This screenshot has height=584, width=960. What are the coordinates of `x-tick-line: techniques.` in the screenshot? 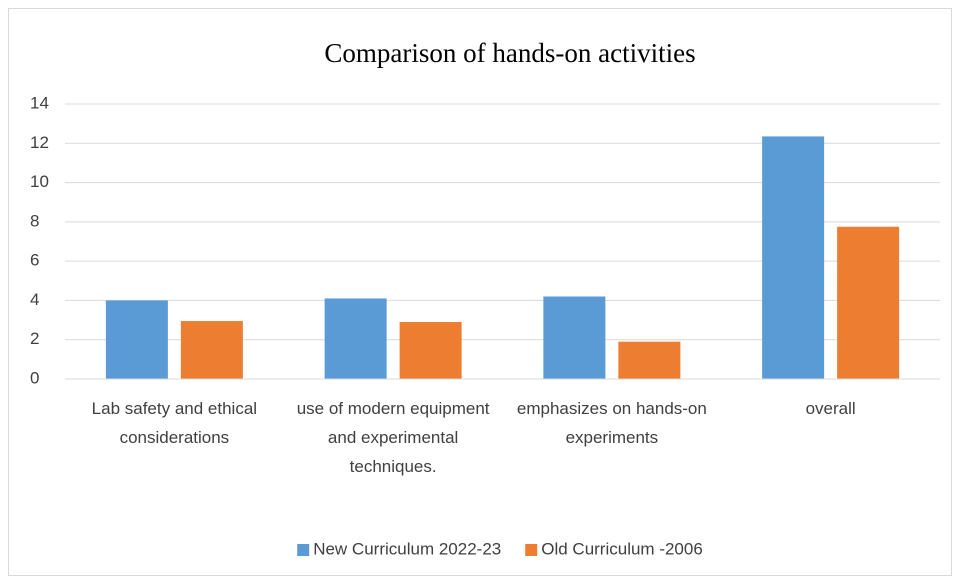 It's located at (393, 466).